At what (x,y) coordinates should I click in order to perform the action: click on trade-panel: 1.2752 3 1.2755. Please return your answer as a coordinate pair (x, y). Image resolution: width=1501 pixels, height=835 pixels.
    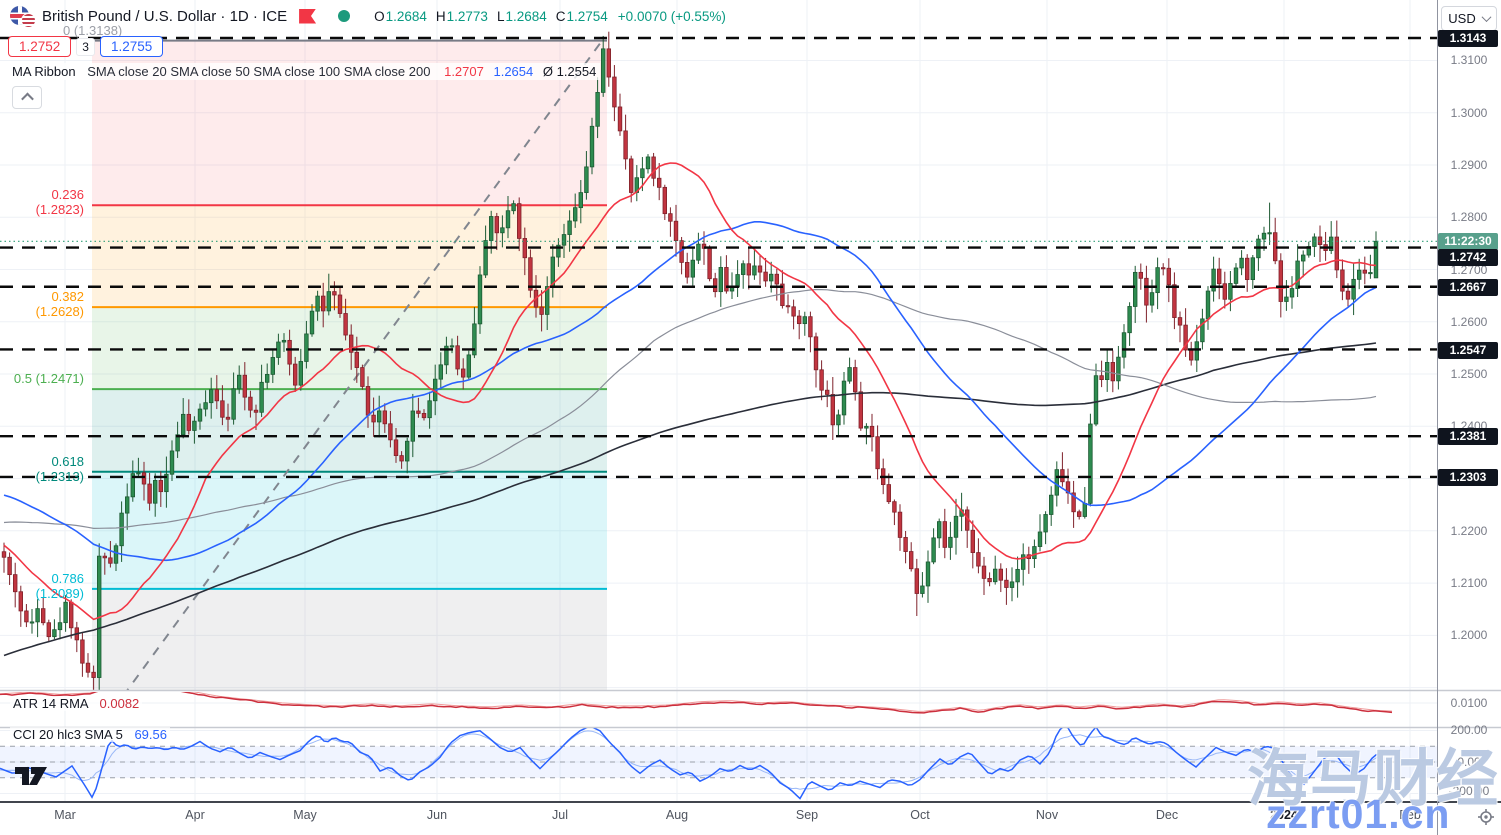
    Looking at the image, I should click on (86, 46).